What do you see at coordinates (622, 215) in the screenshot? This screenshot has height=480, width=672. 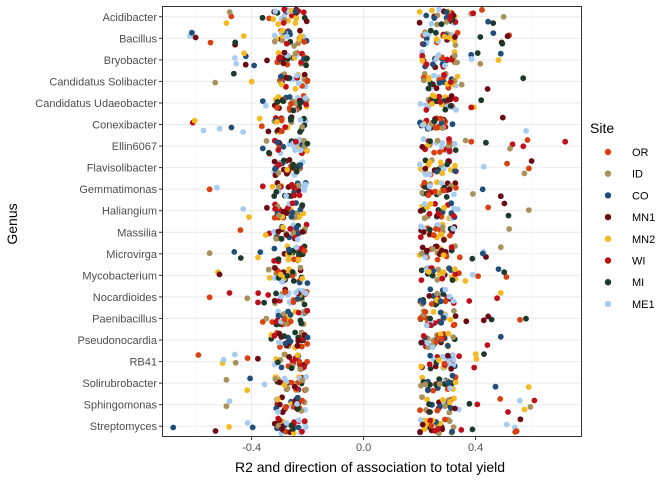 I see `legend: Site OR ID CO MN1 MN2 WI MI ME1` at bounding box center [622, 215].